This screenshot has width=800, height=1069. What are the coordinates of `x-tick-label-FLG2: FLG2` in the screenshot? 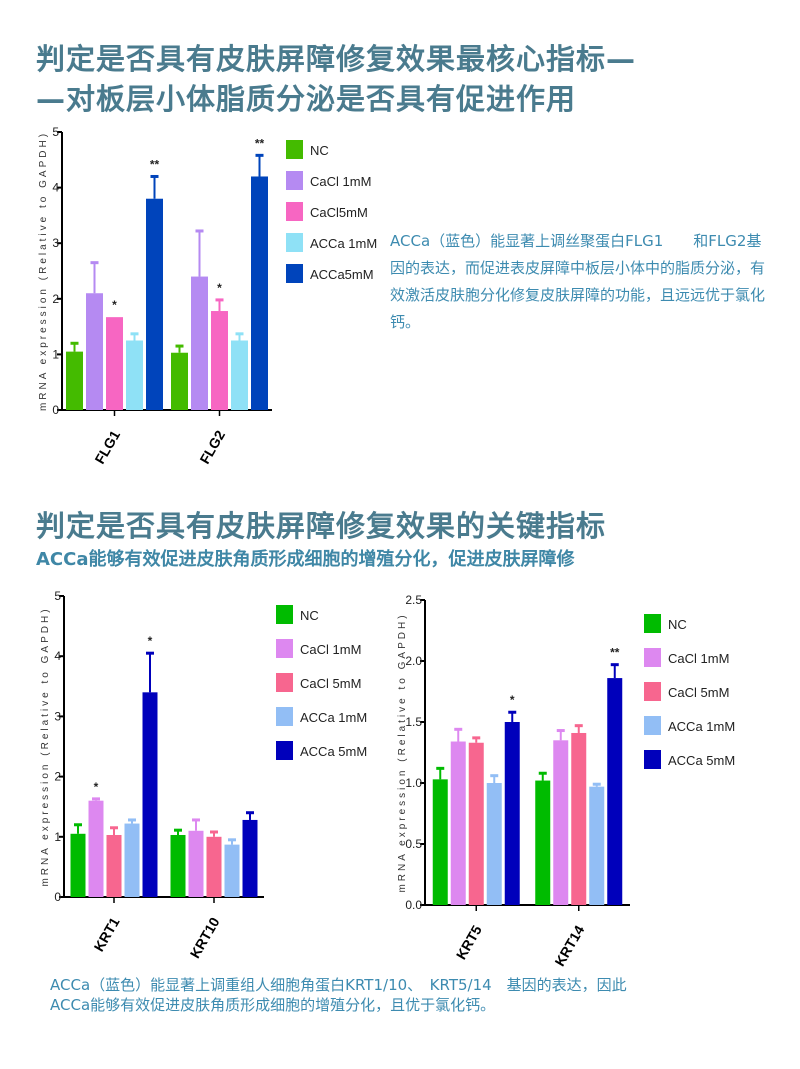 It's located at (212, 446).